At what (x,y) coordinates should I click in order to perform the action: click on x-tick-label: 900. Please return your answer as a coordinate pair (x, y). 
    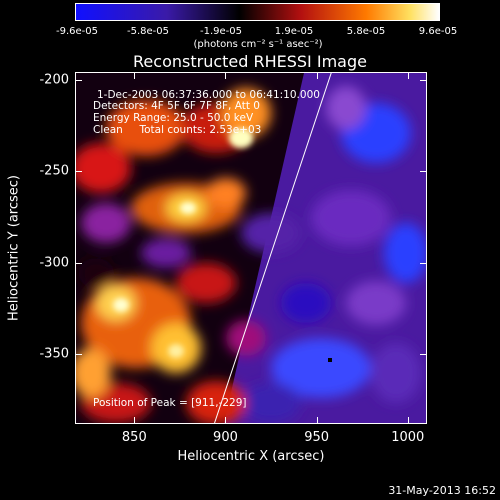
    Looking at the image, I should click on (225, 437).